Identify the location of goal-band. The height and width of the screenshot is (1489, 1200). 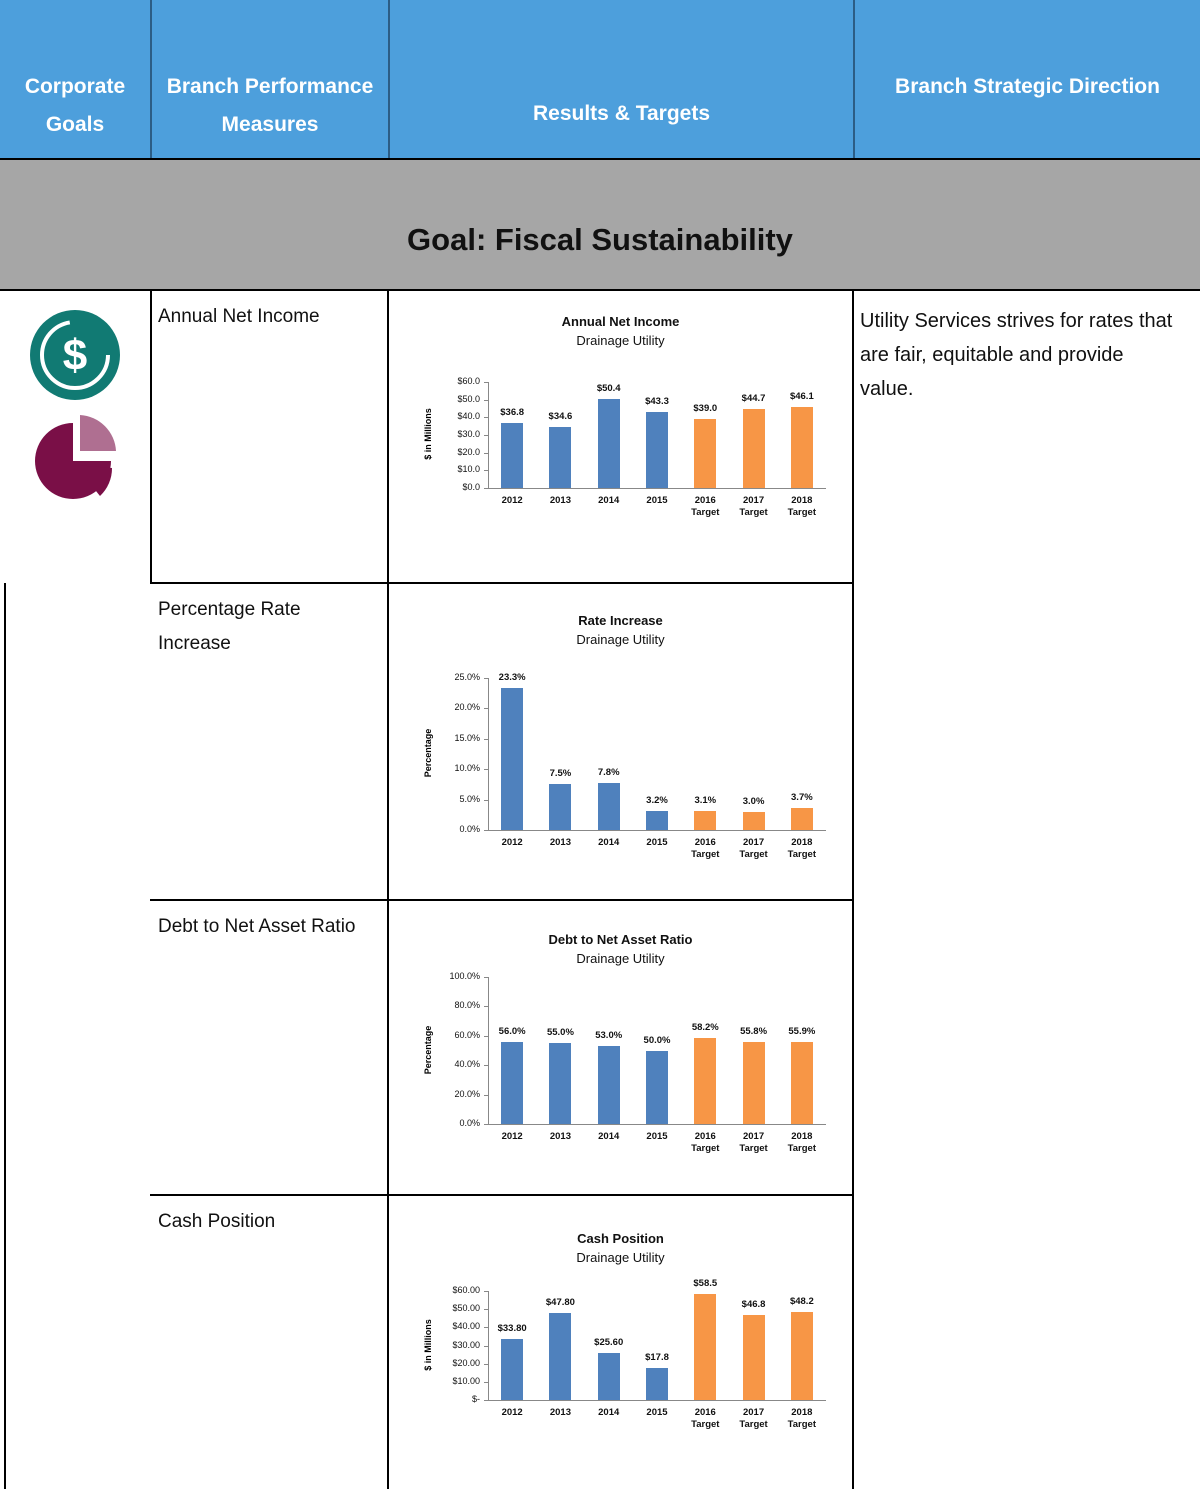
(600, 224).